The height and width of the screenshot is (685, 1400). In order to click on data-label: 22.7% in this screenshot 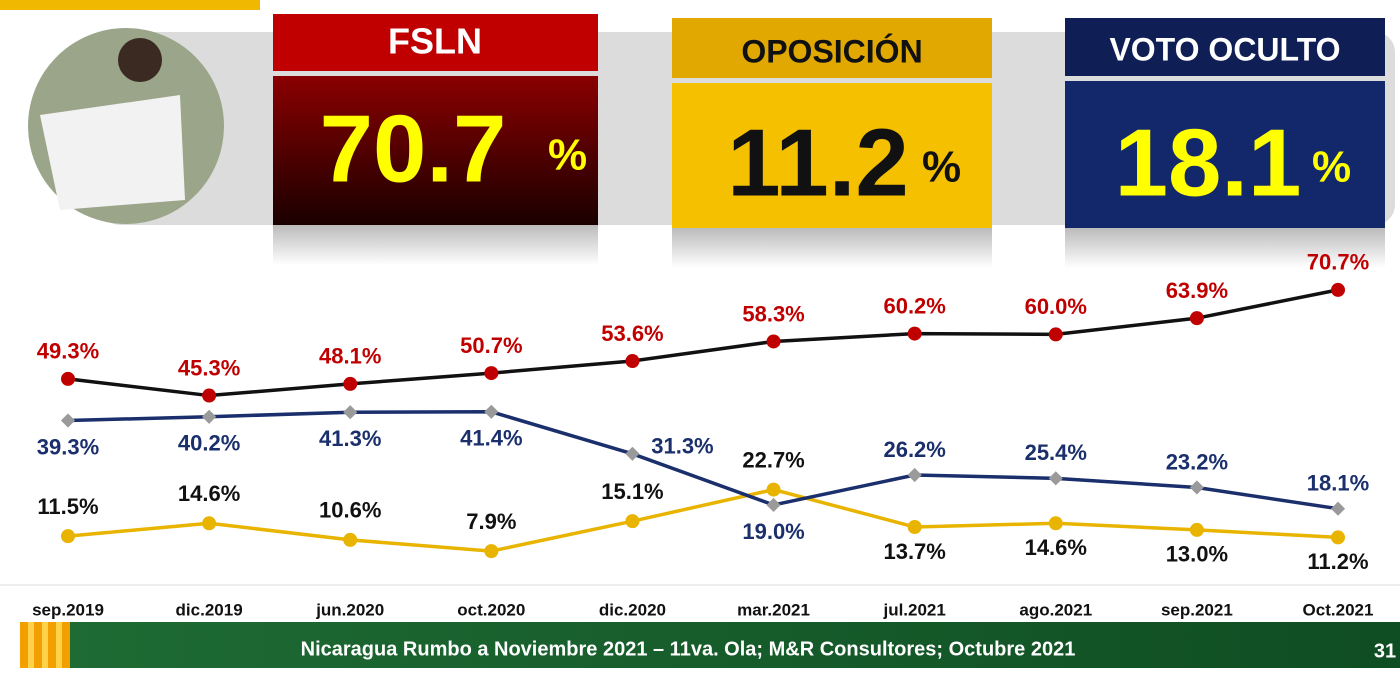, I will do `click(773, 459)`.